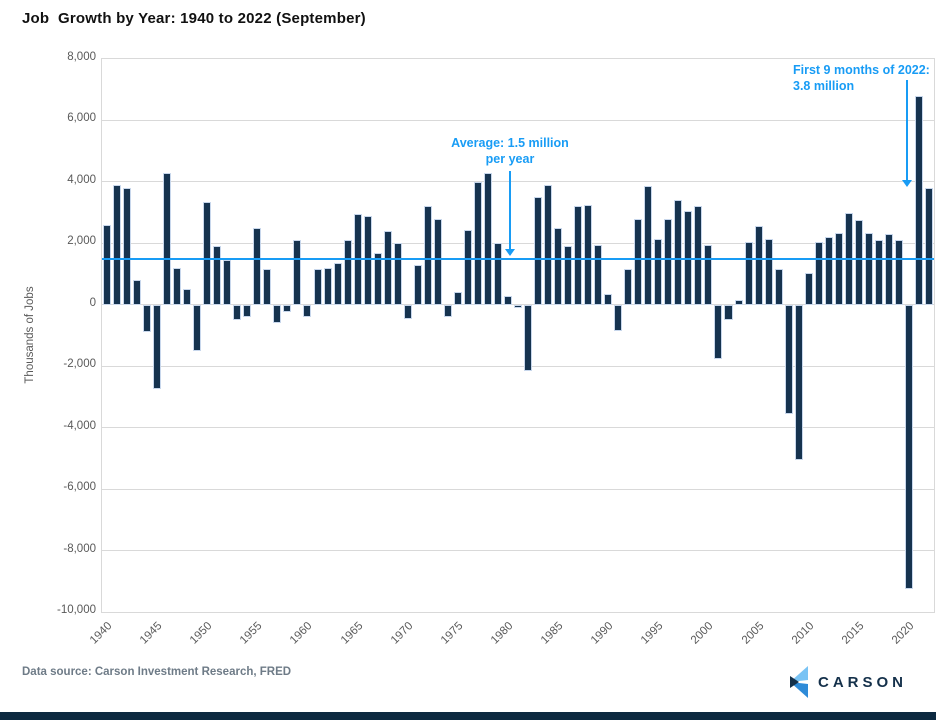  What do you see at coordinates (510, 159) in the screenshot?
I see `average-annotation-line2: per year` at bounding box center [510, 159].